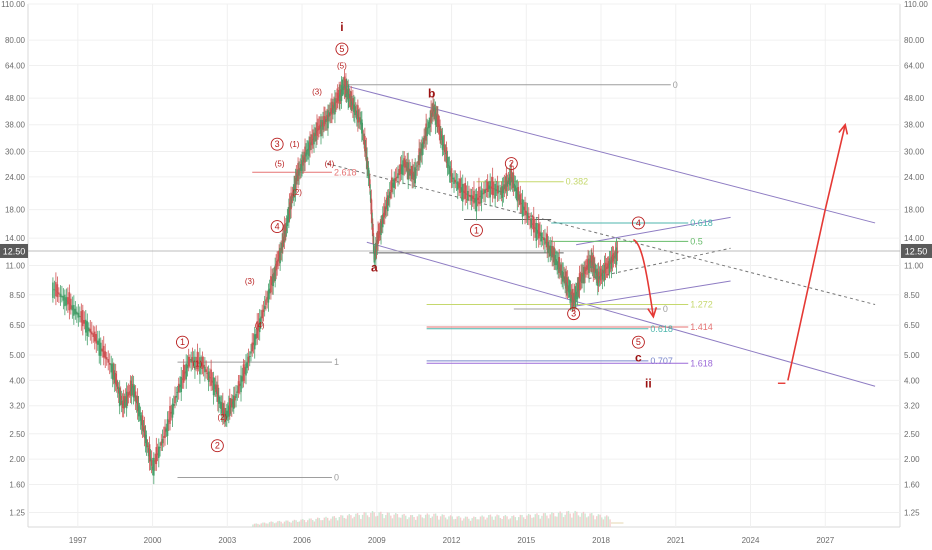  What do you see at coordinates (912, 512) in the screenshot?
I see `y-tick-label-right: 1.25` at bounding box center [912, 512].